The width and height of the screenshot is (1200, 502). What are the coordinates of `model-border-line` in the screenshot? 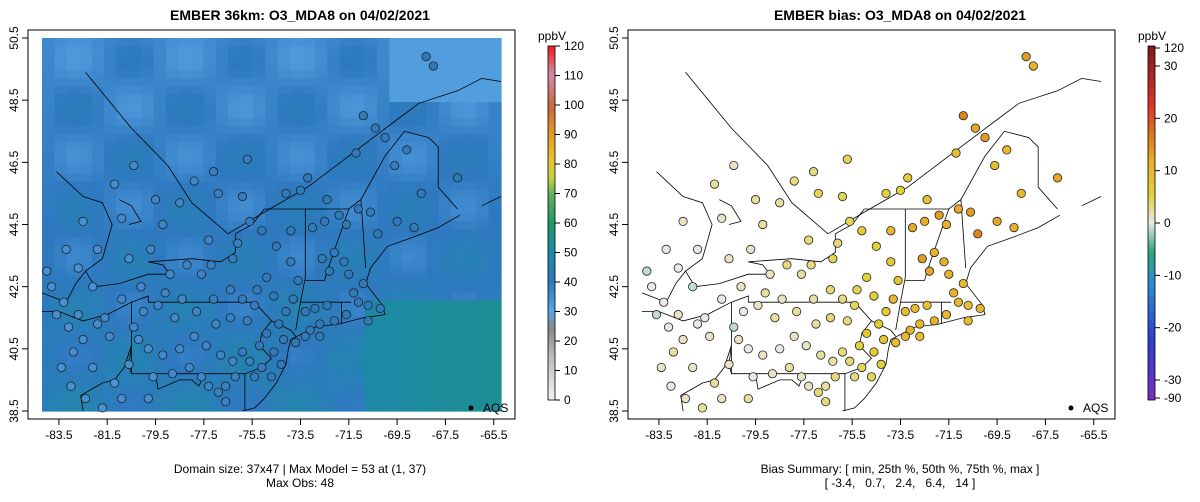 It's located at (300, 270).